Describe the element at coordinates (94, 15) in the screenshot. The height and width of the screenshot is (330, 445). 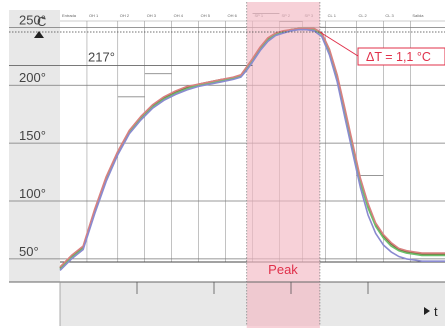
I see `zone-label-1: OH 1` at that location.